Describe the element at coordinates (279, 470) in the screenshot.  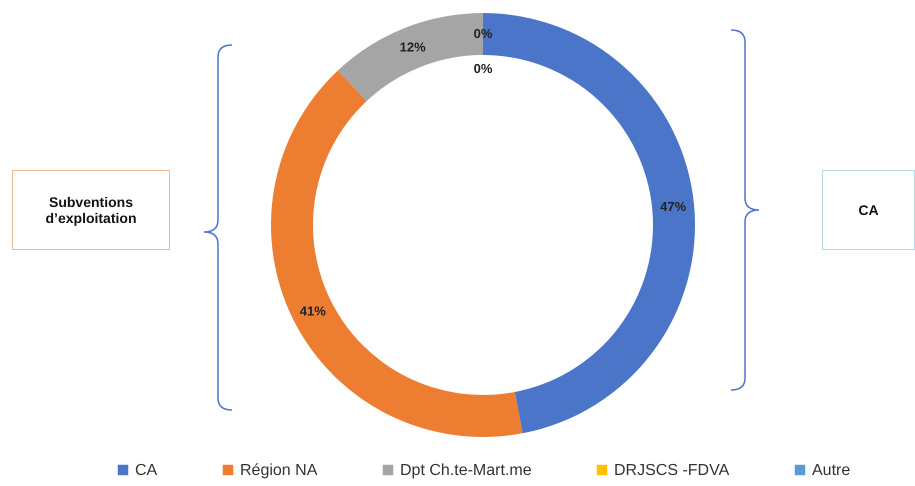
I see `legend-label: Région NA` at that location.